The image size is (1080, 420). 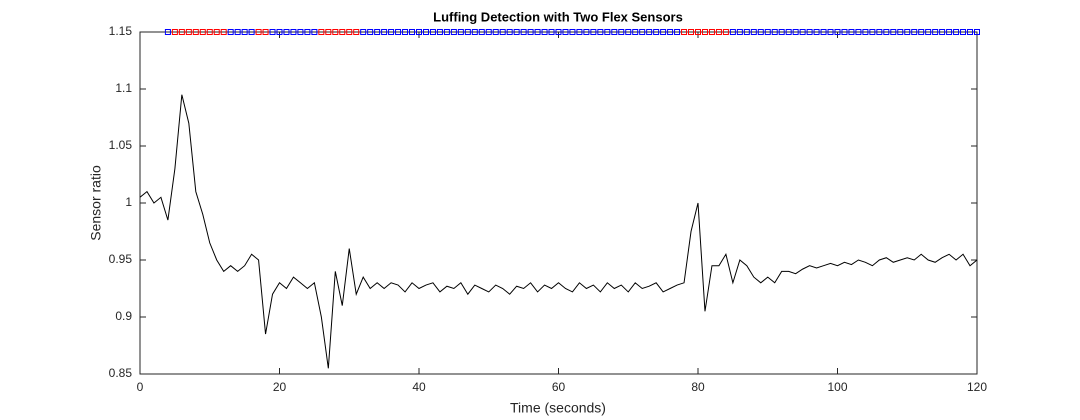 I want to click on y-tick-label: 1.15, so click(x=121, y=31).